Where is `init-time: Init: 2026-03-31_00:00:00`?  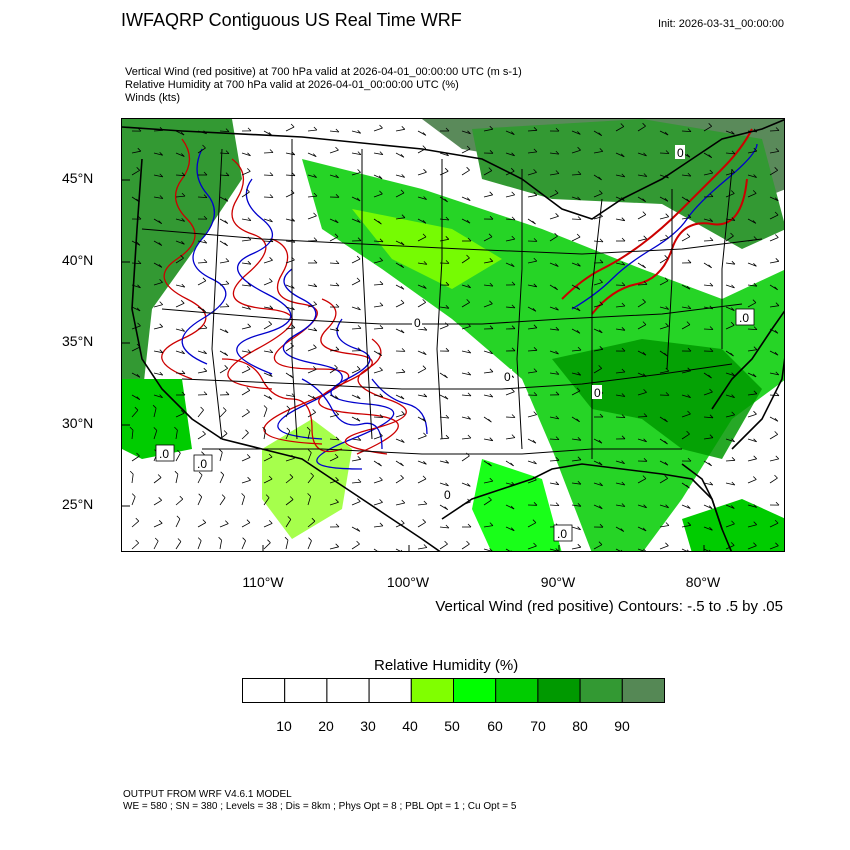
init-time: Init: 2026-03-31_00:00:00 is located at coordinates (721, 24).